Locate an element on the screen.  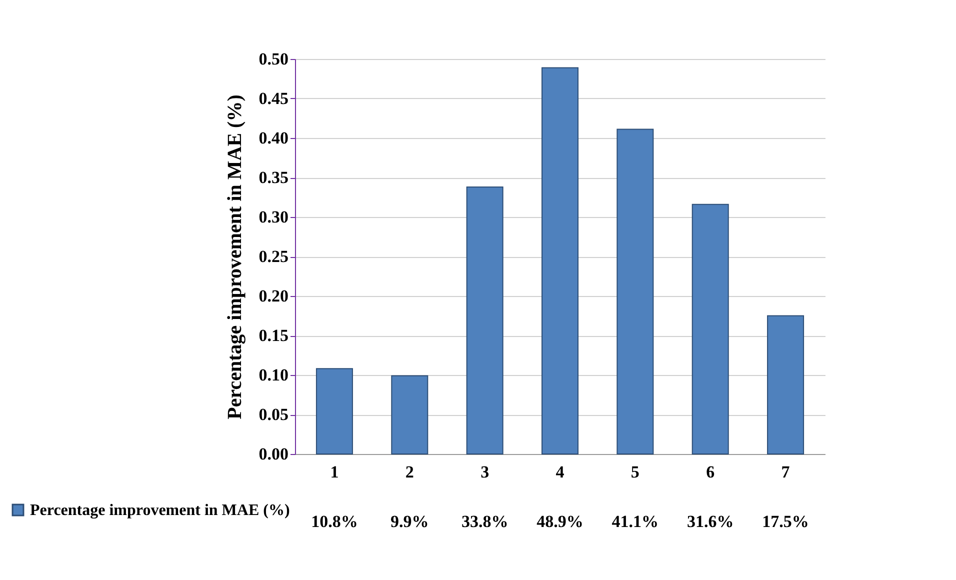
y-tick-label: 0.25 is located at coordinates (273, 256).